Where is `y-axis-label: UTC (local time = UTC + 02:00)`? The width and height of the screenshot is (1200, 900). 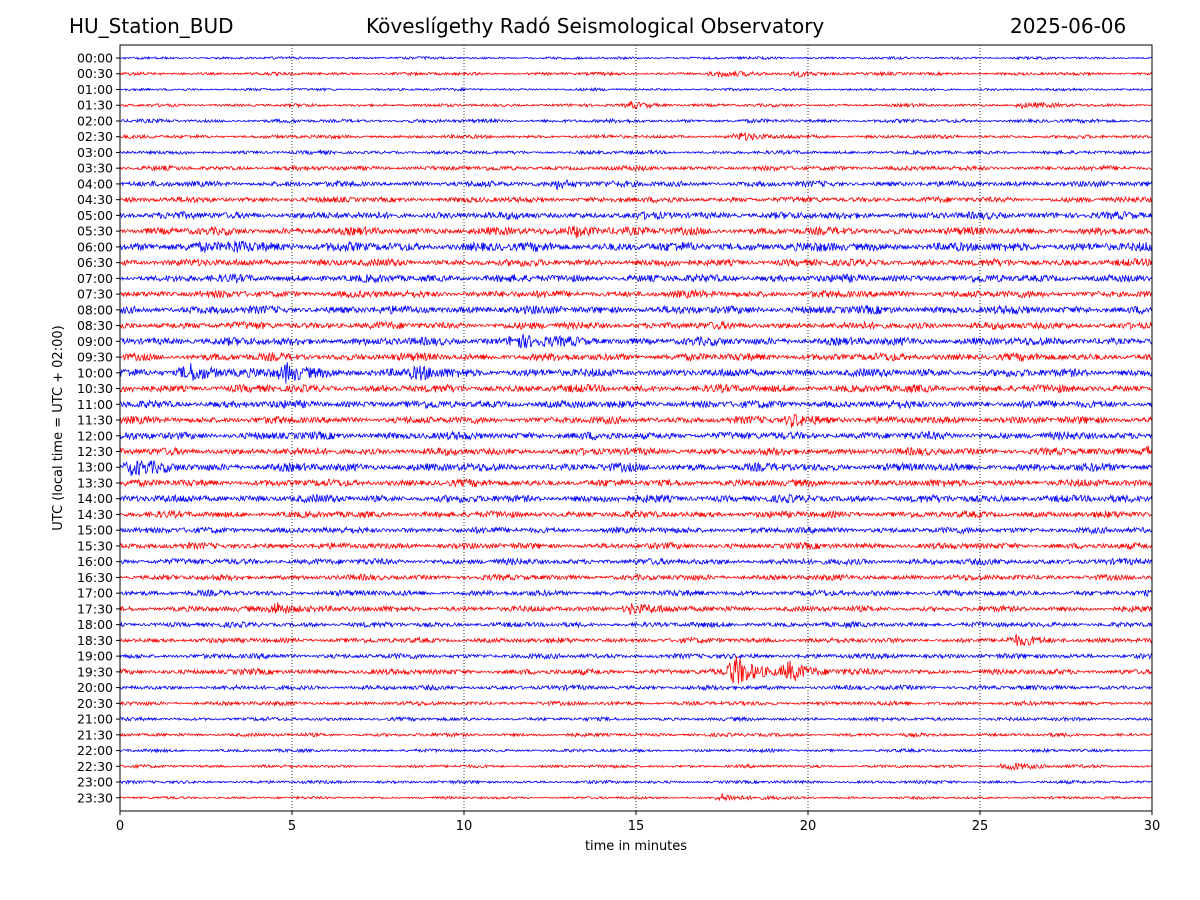
y-axis-label: UTC (local time = UTC + 02:00) is located at coordinates (58, 427).